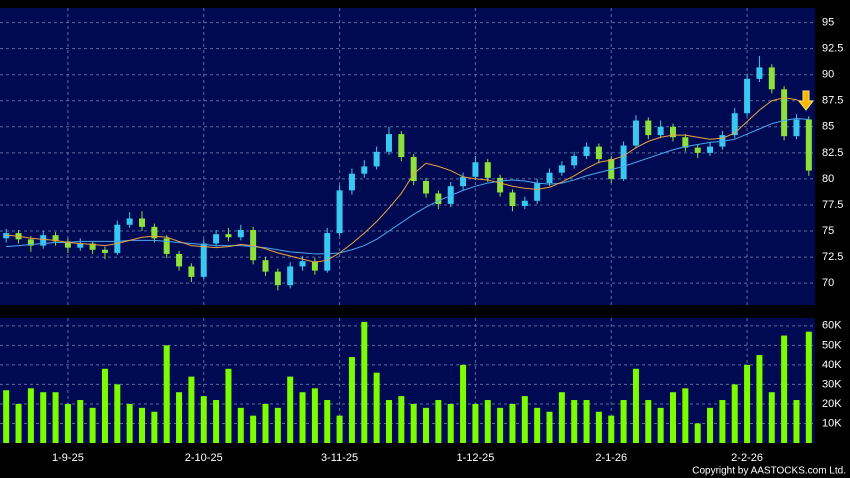  Describe the element at coordinates (832, 404) in the screenshot. I see `volume-tick-label: 20K` at that location.